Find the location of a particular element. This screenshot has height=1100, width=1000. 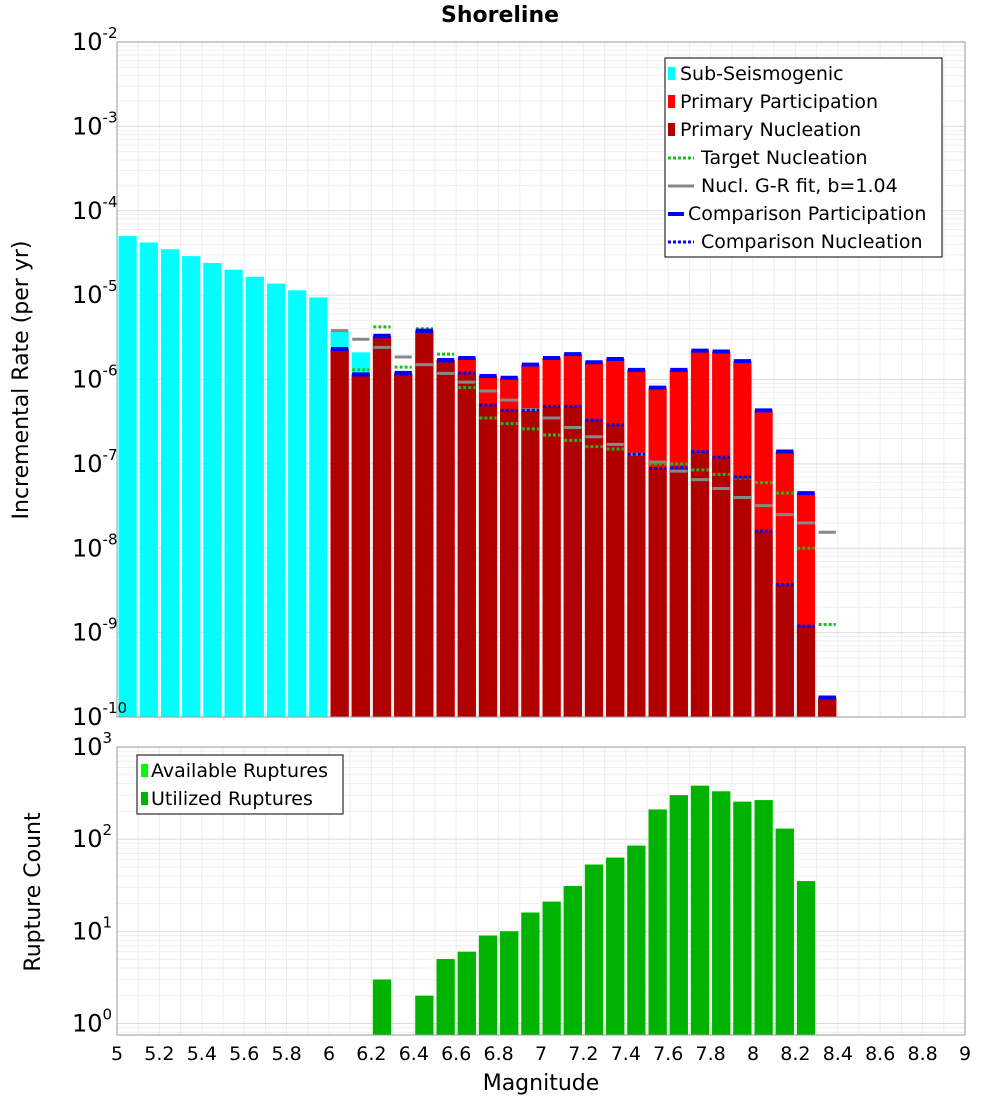

top-y-tick-label: 10⁻¹⁰ is located at coordinates (99, 715).